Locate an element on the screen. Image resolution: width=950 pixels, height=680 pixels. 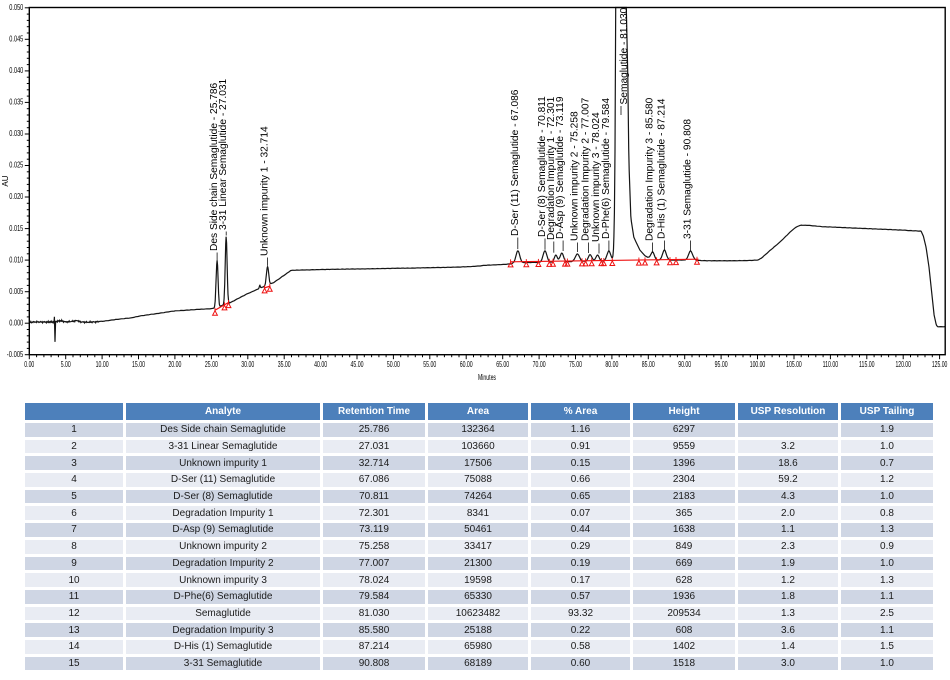
svg-text: 15.00 is located at coordinates (138, 364).